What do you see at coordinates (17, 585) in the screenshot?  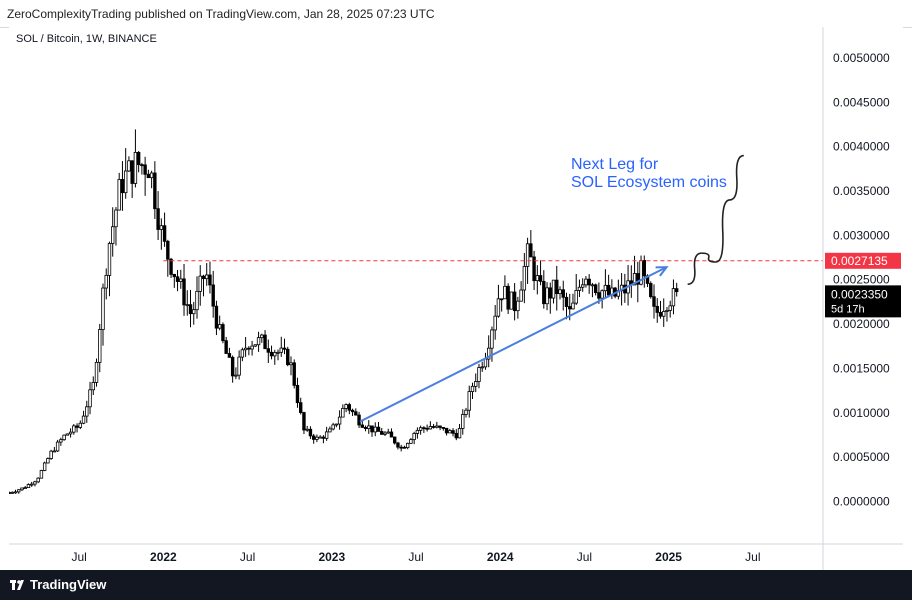 I see `tradingview-logo-icon` at bounding box center [17, 585].